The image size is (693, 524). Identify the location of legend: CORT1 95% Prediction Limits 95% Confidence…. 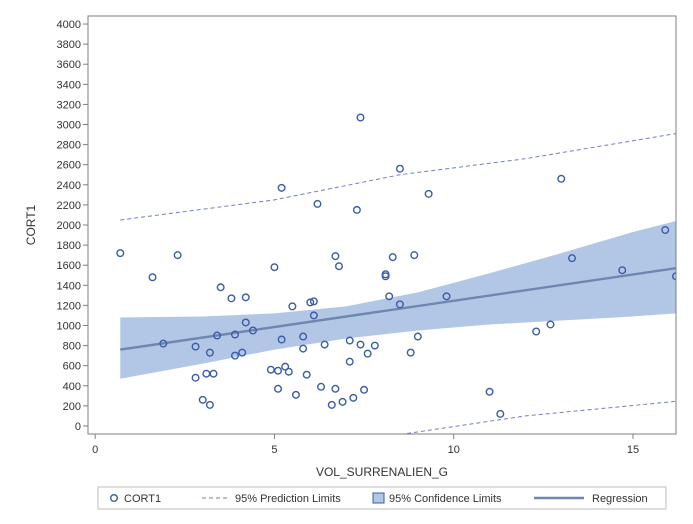
(382, 498).